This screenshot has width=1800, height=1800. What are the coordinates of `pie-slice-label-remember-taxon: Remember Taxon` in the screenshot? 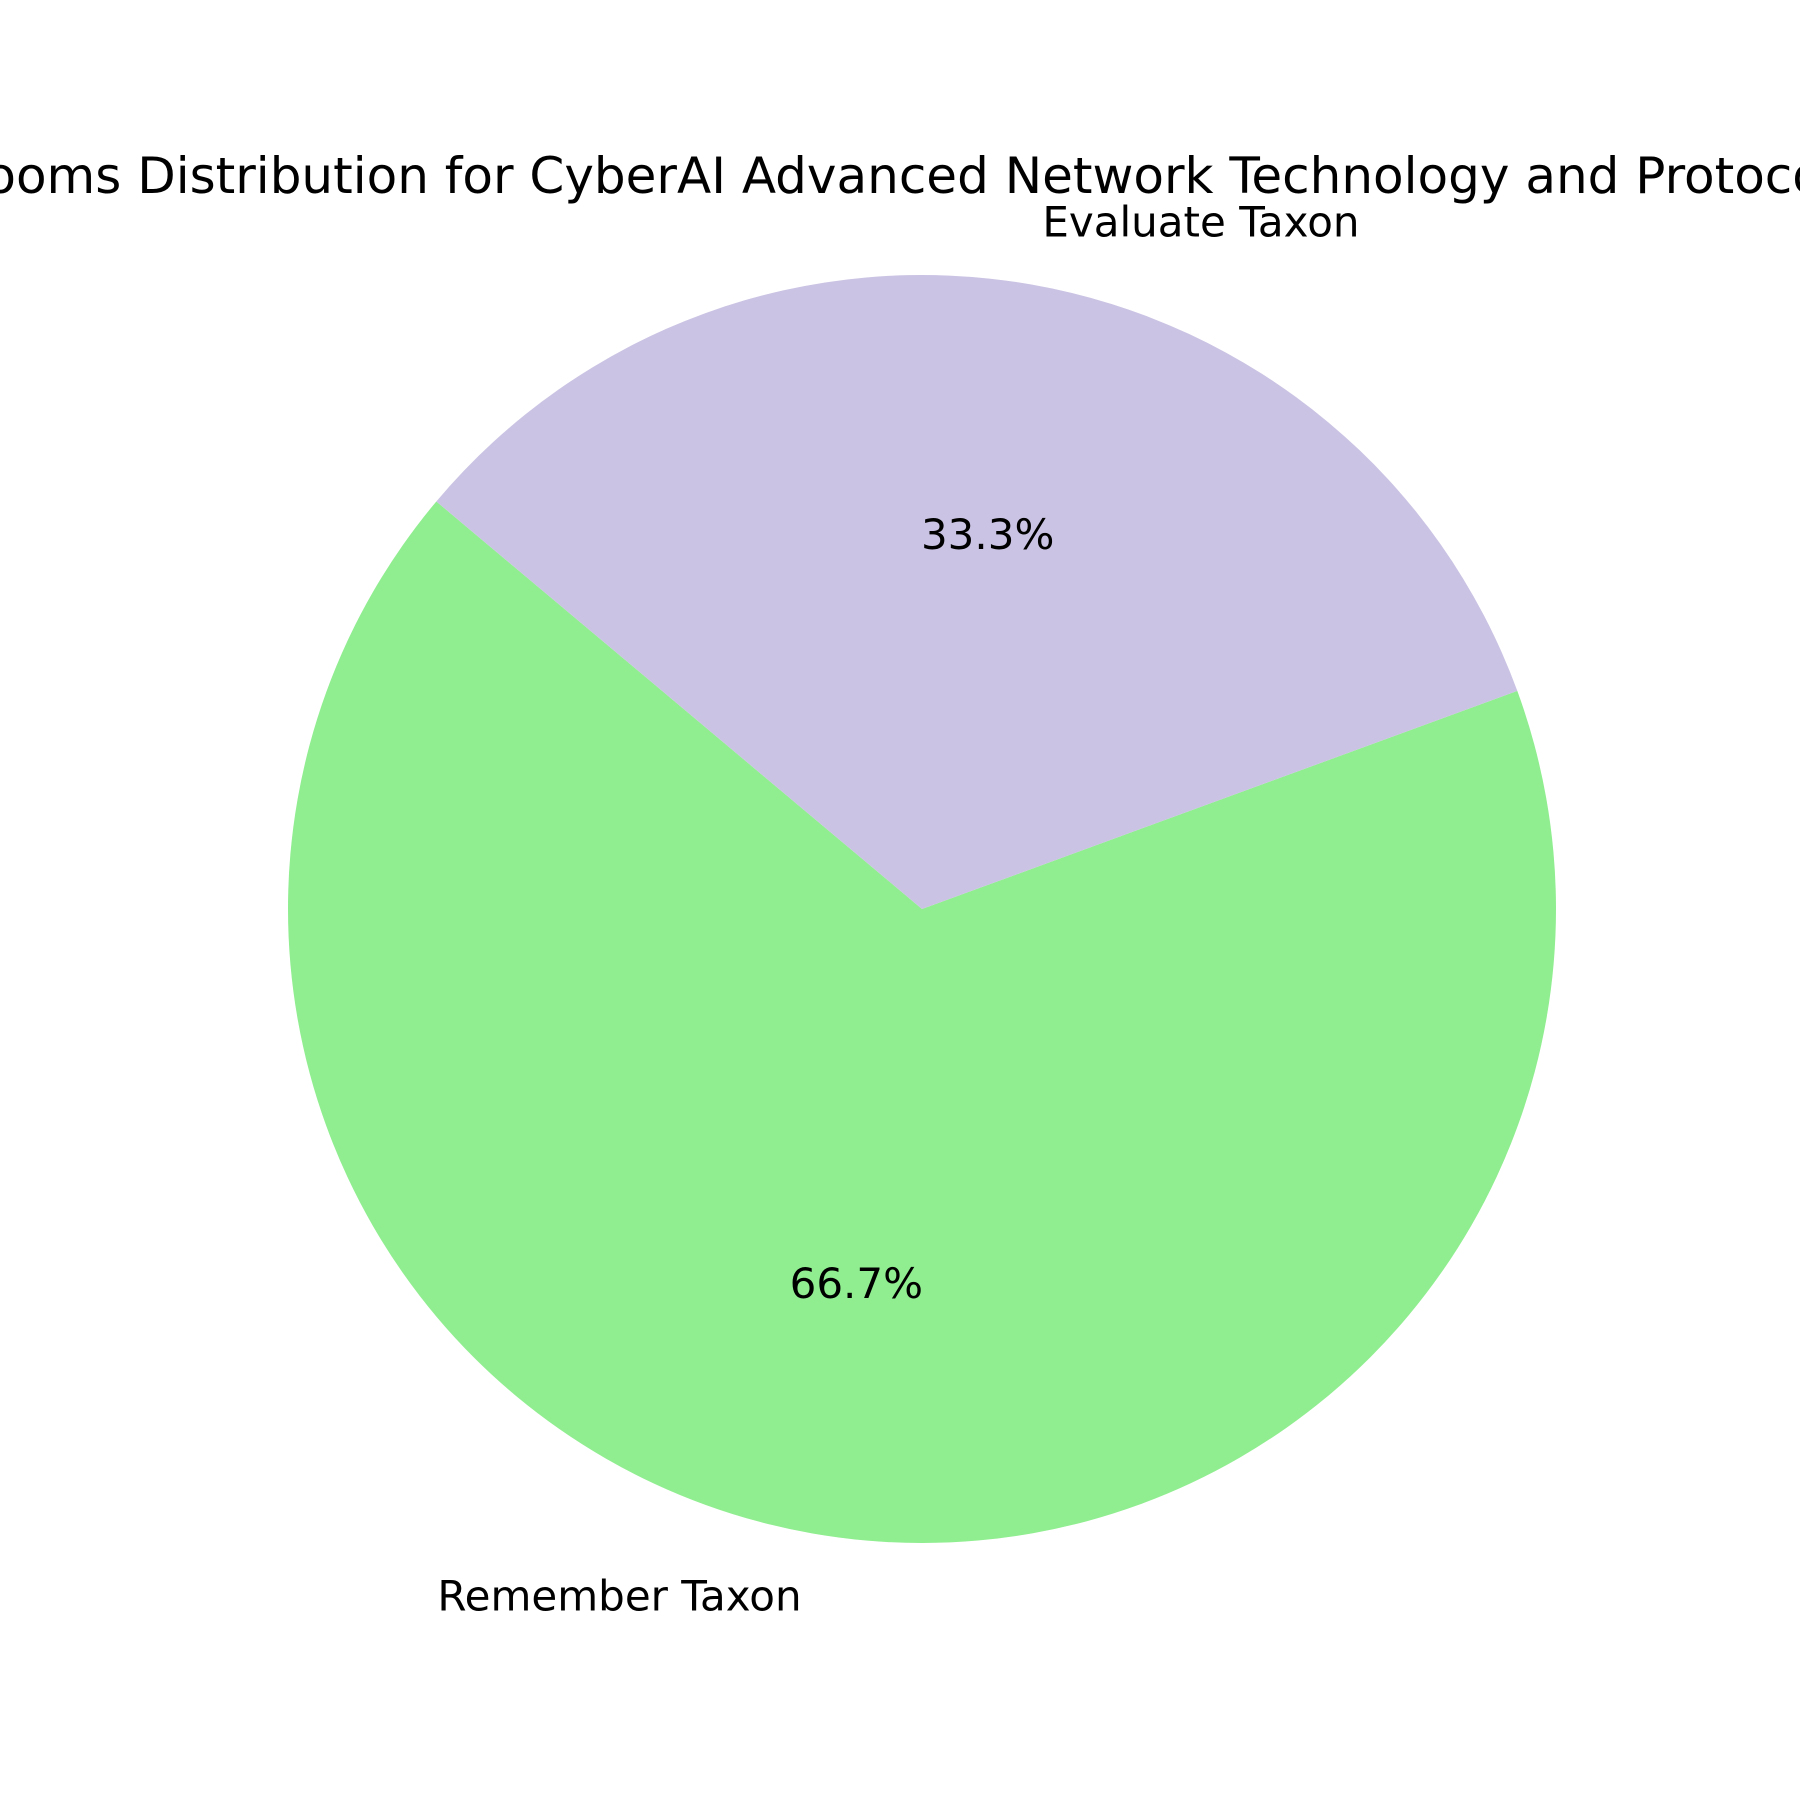 It's located at (619, 1595).